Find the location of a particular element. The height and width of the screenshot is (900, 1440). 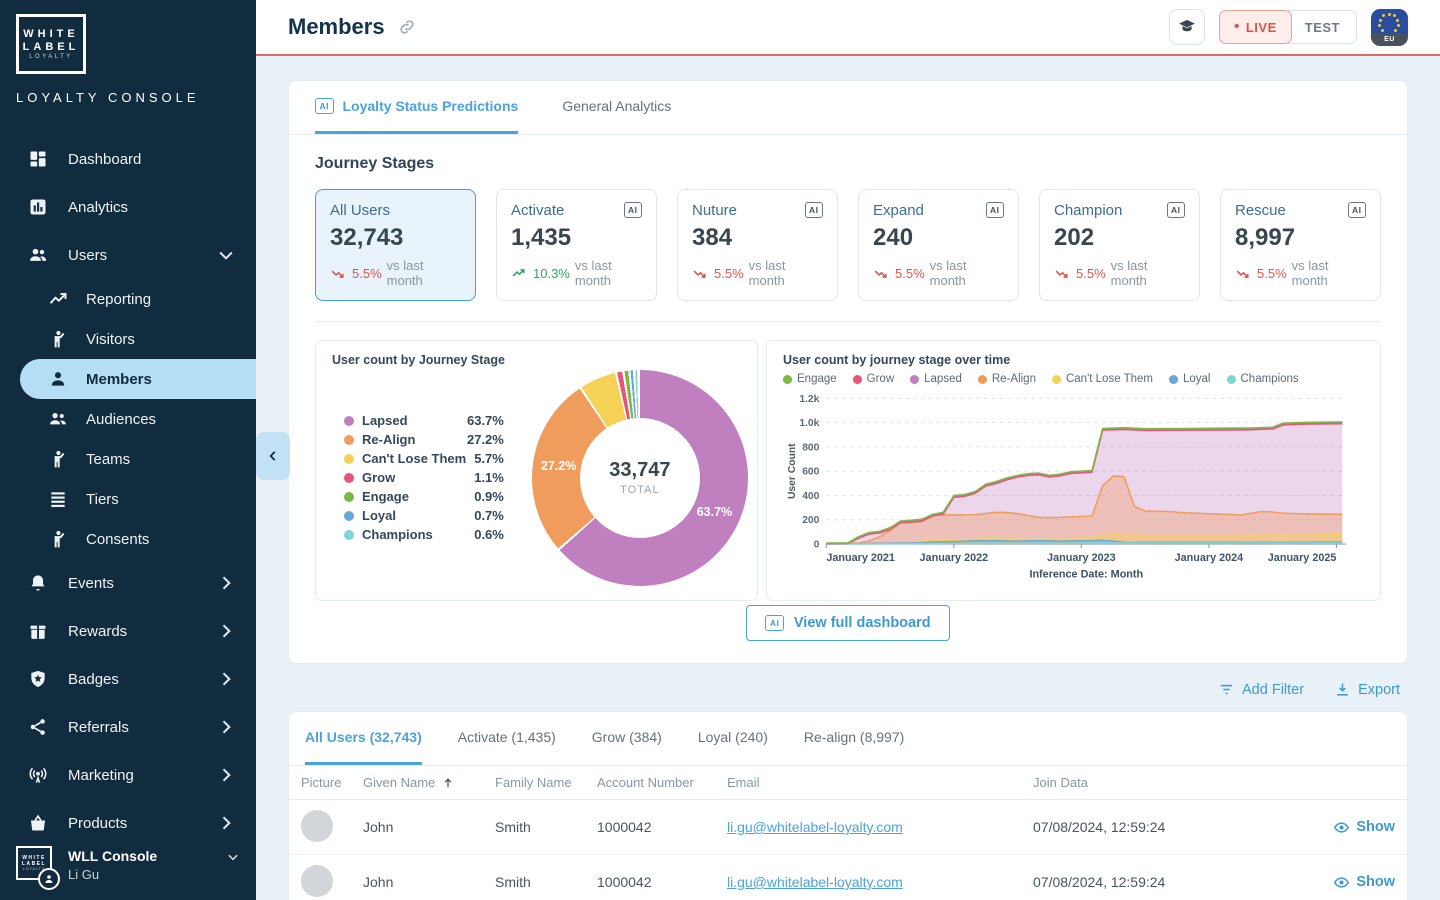

region-badge: EU is located at coordinates (1389, 27).